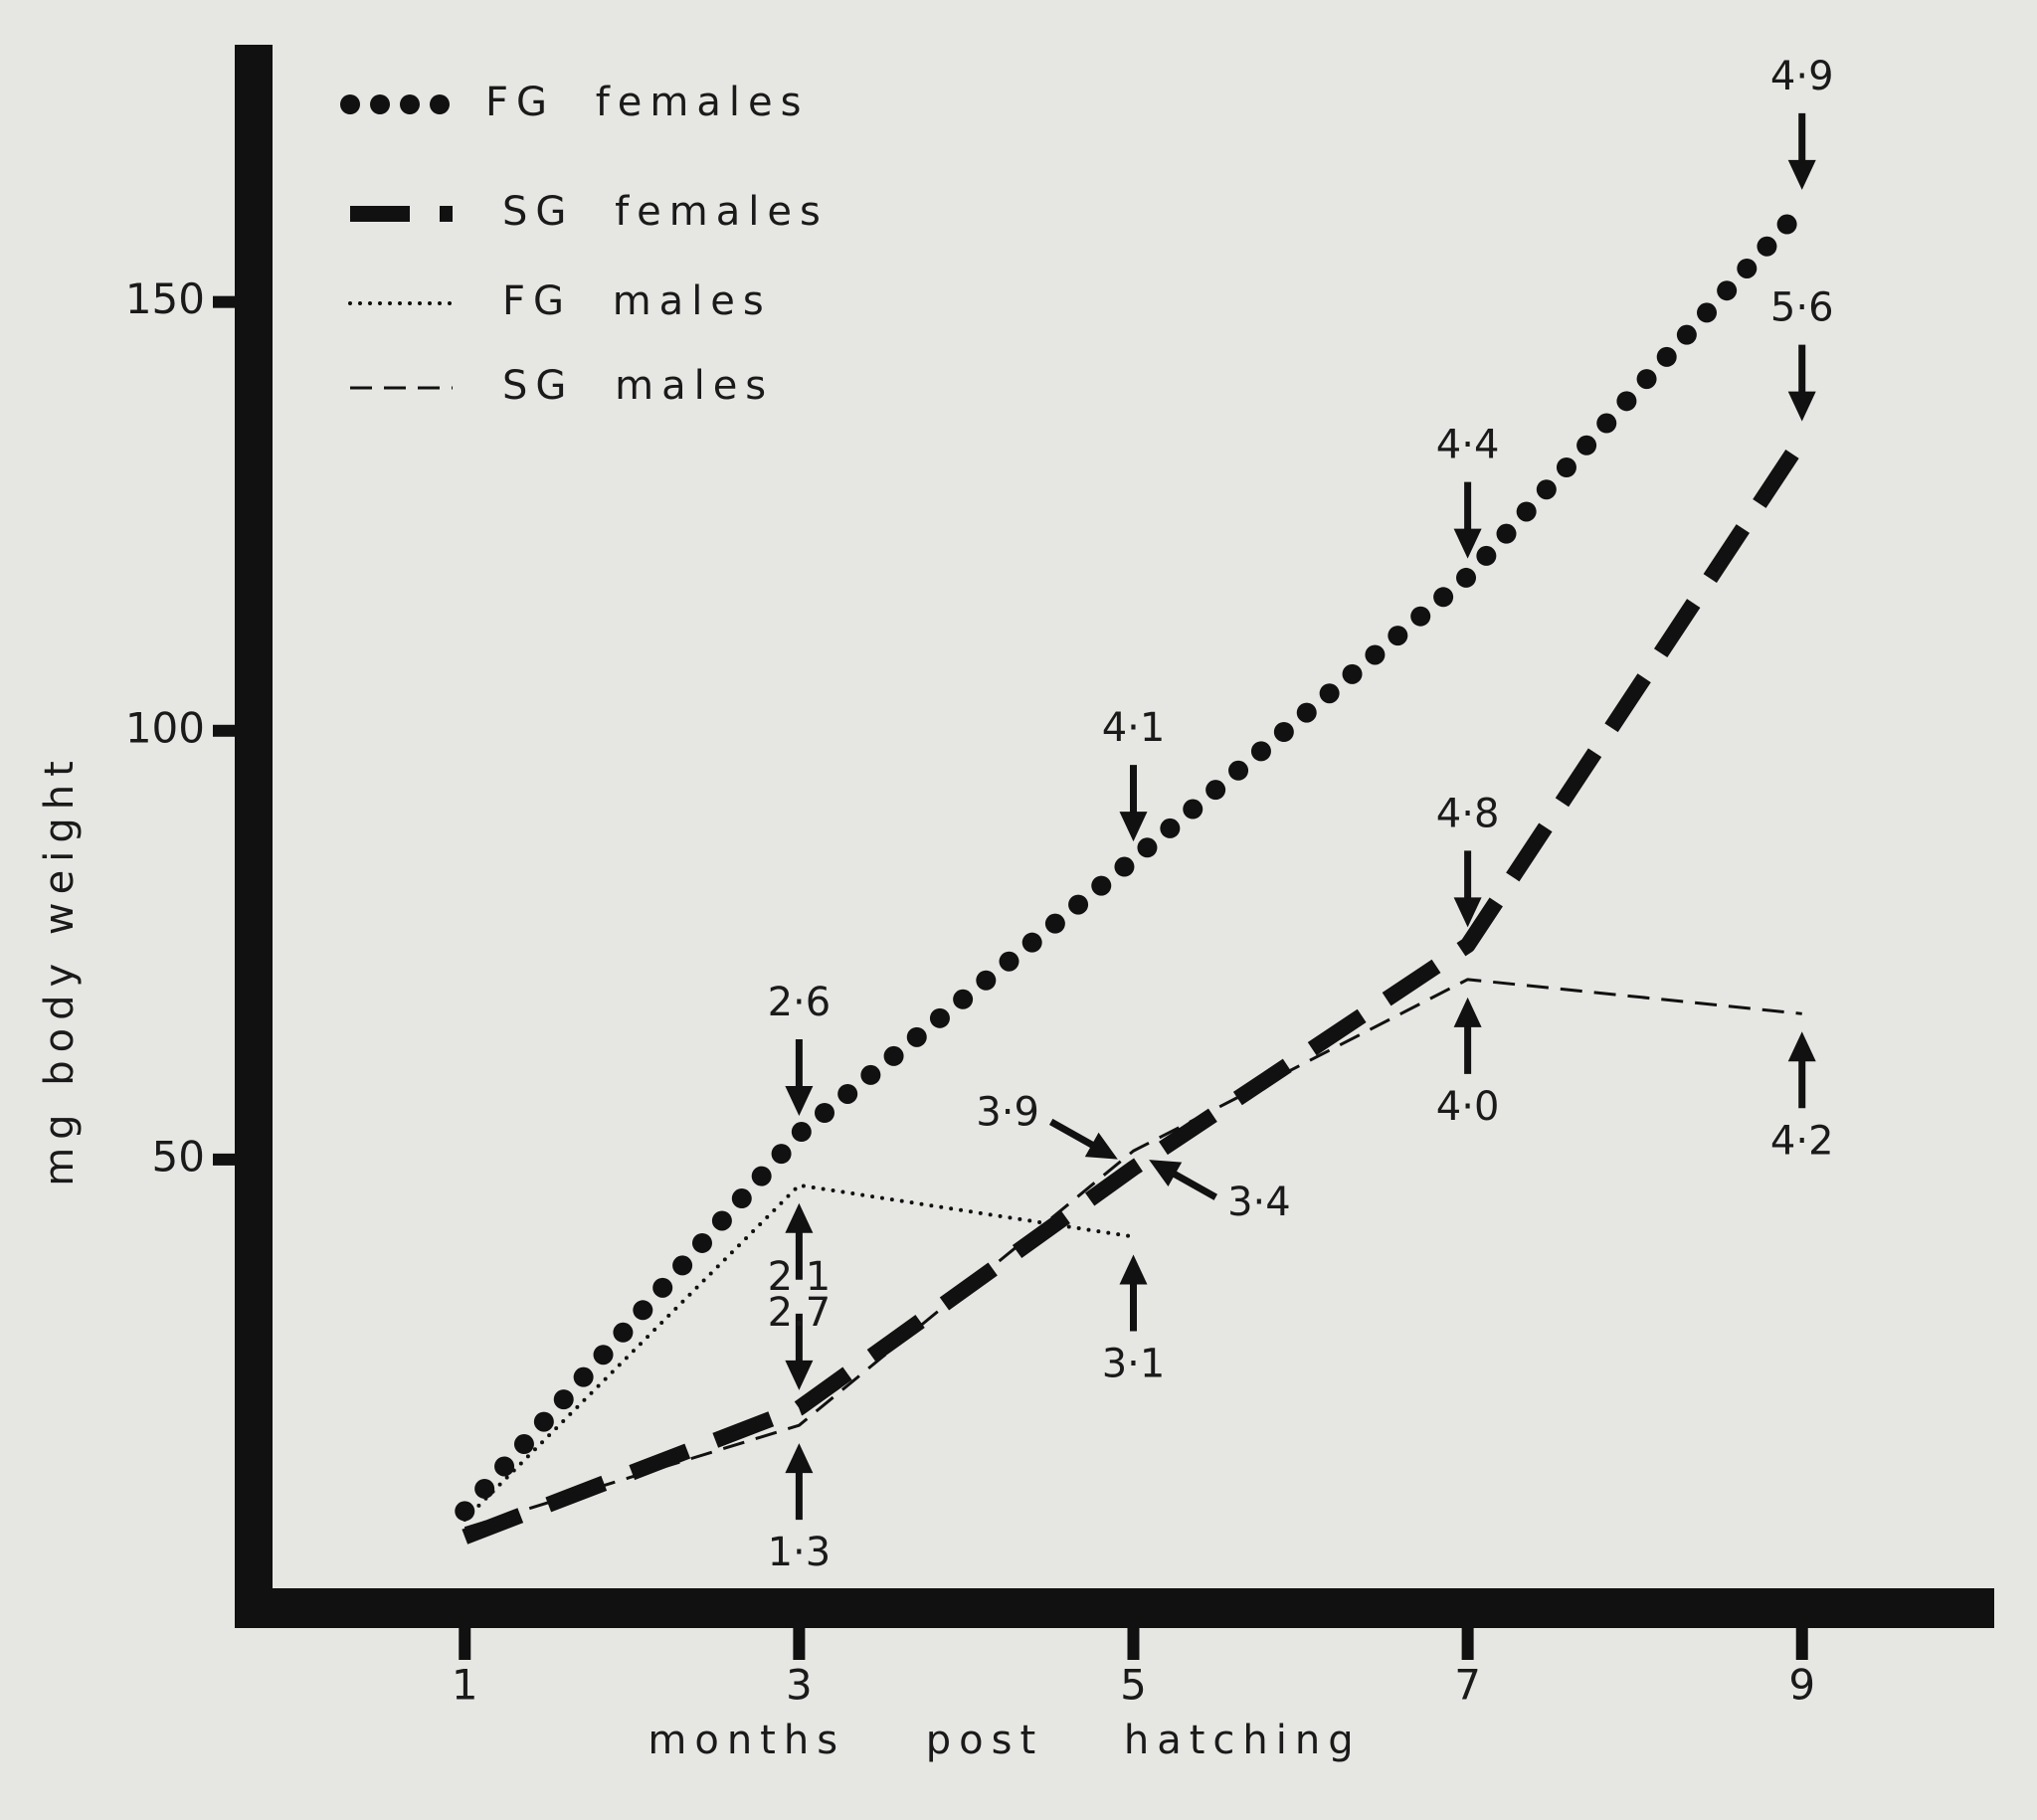 This screenshot has height=1820, width=2037. I want to click on y-tick-label: 100, so click(165, 727).